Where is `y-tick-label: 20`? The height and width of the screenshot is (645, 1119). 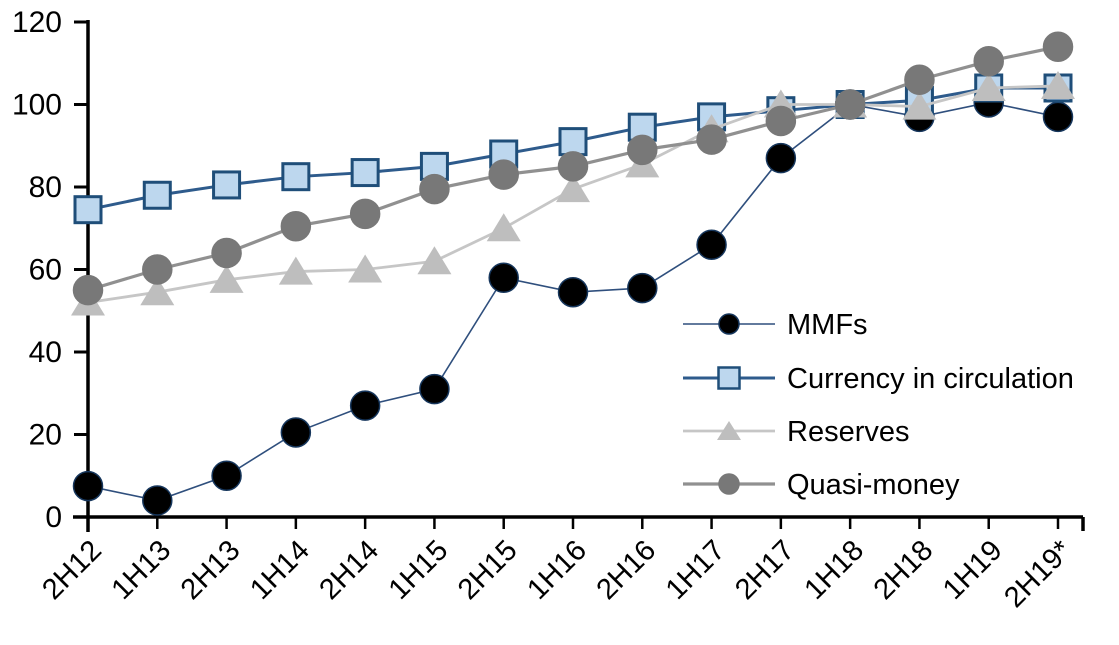 y-tick-label: 20 is located at coordinates (45, 435).